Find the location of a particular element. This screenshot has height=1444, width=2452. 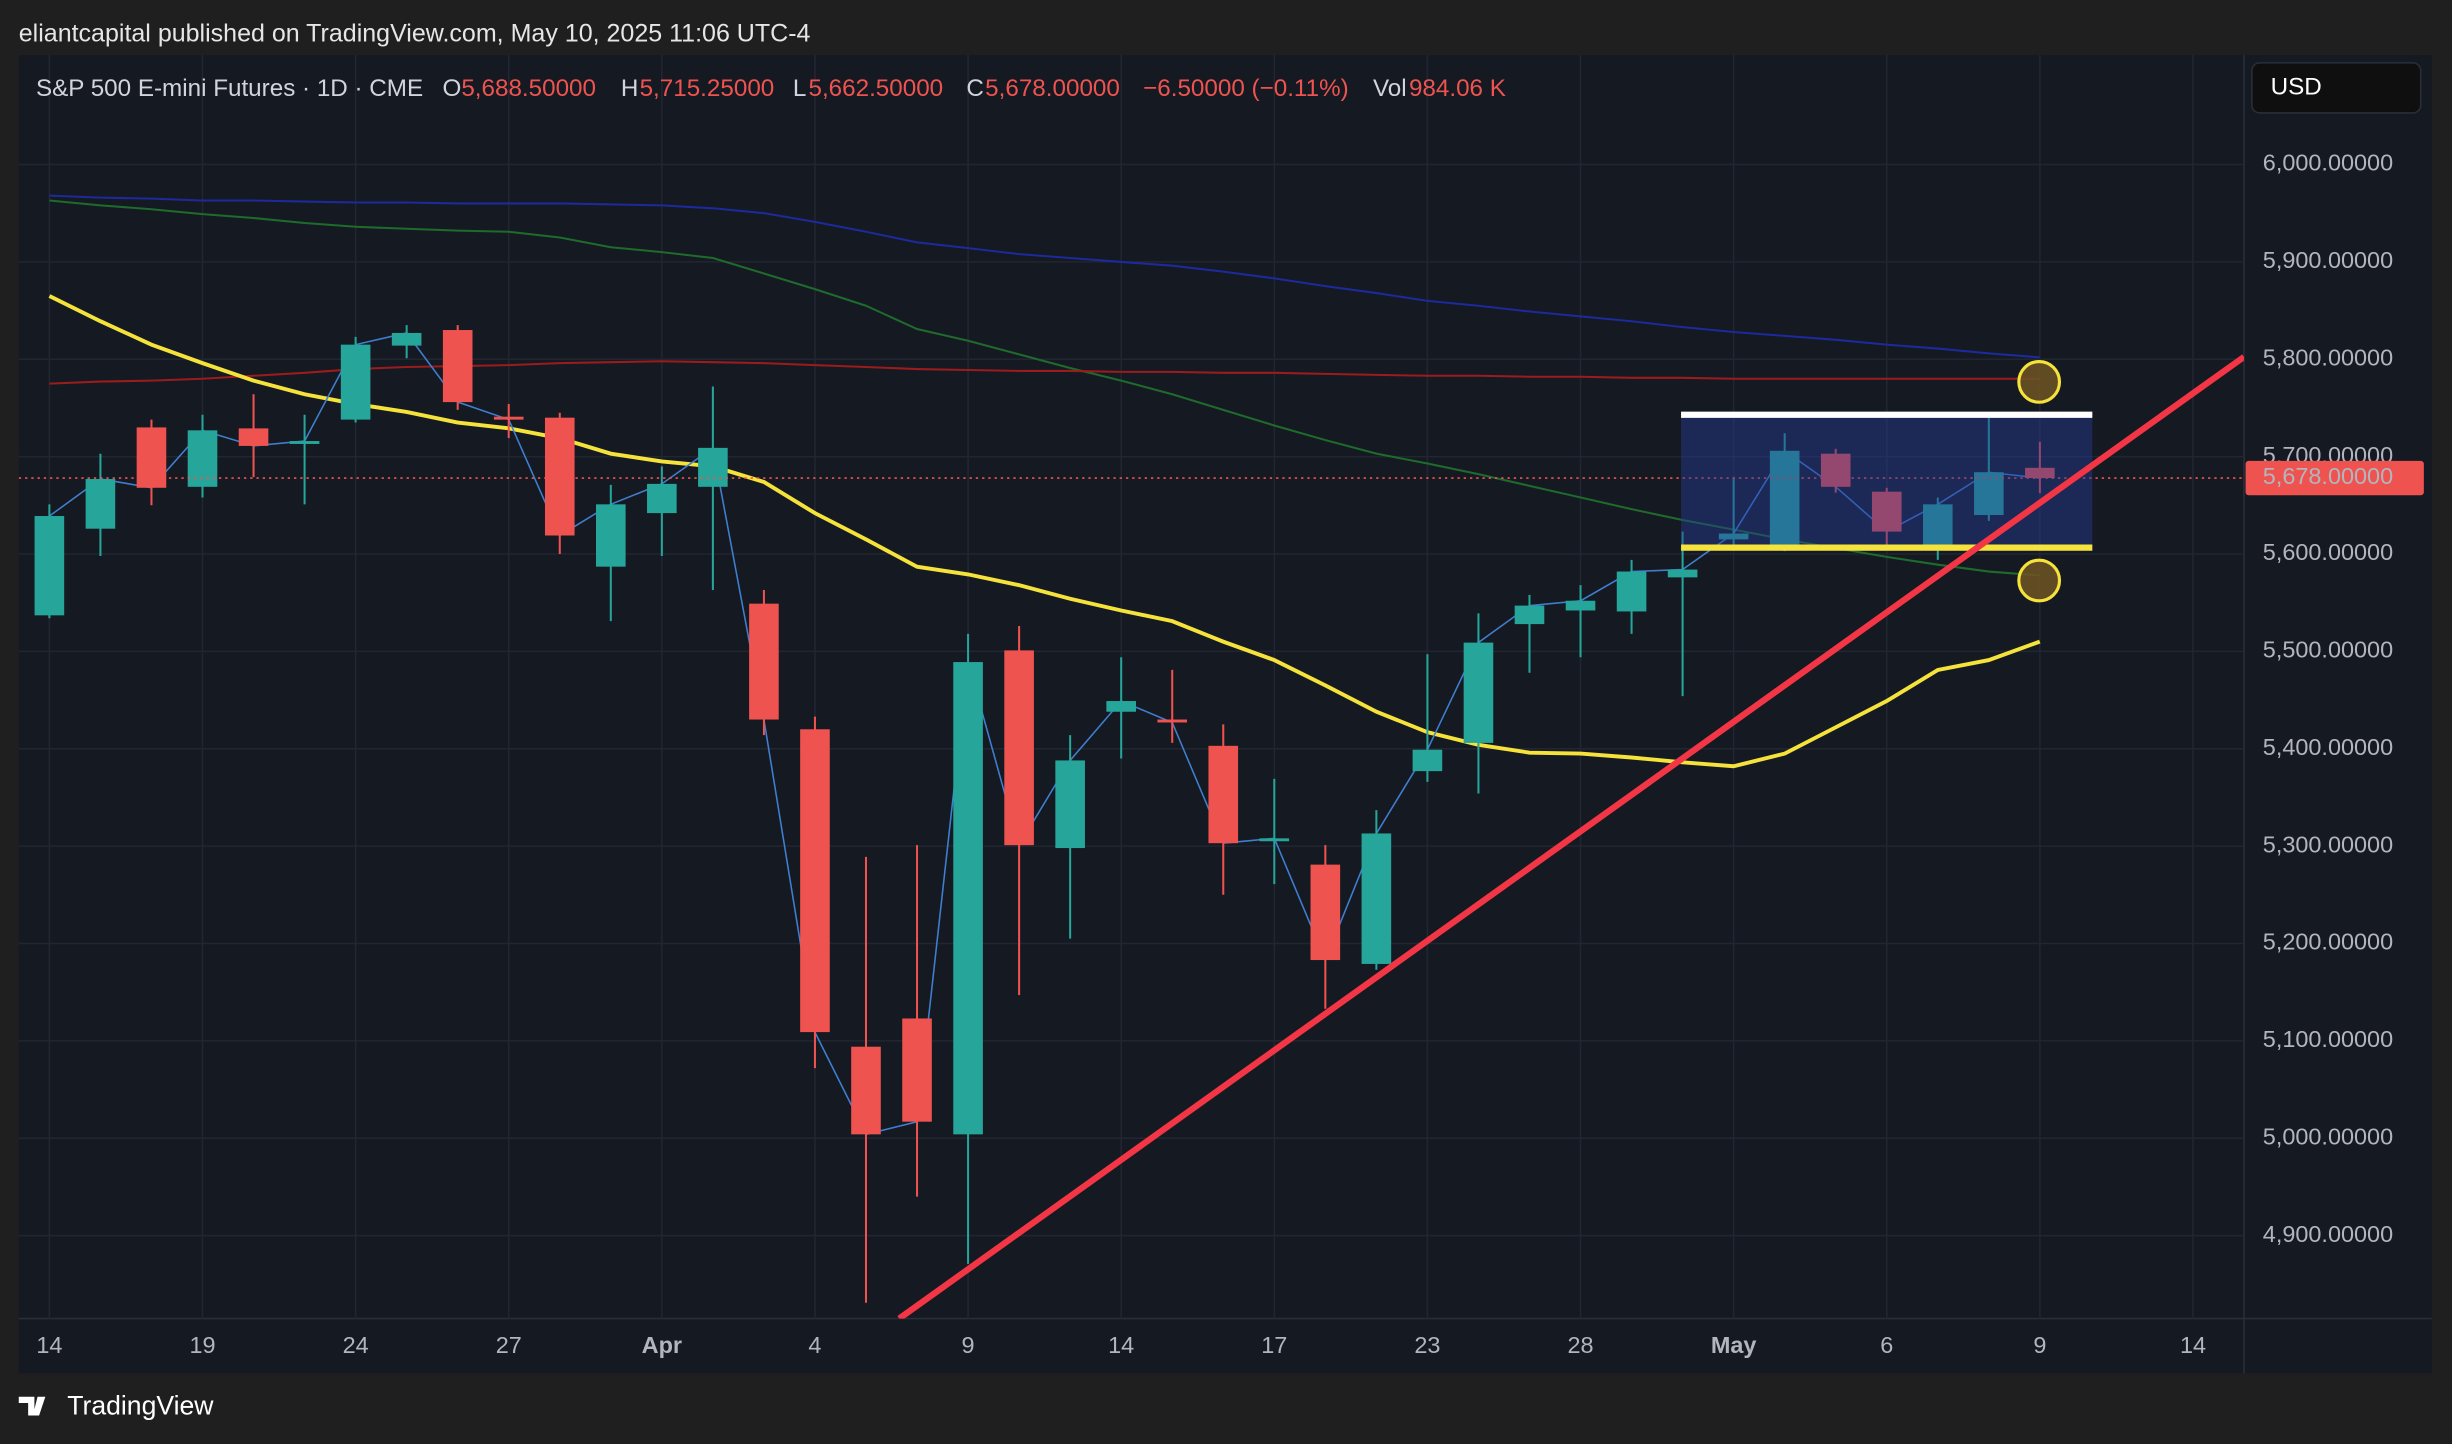

x-tick-label: 17 is located at coordinates (1274, 1345).